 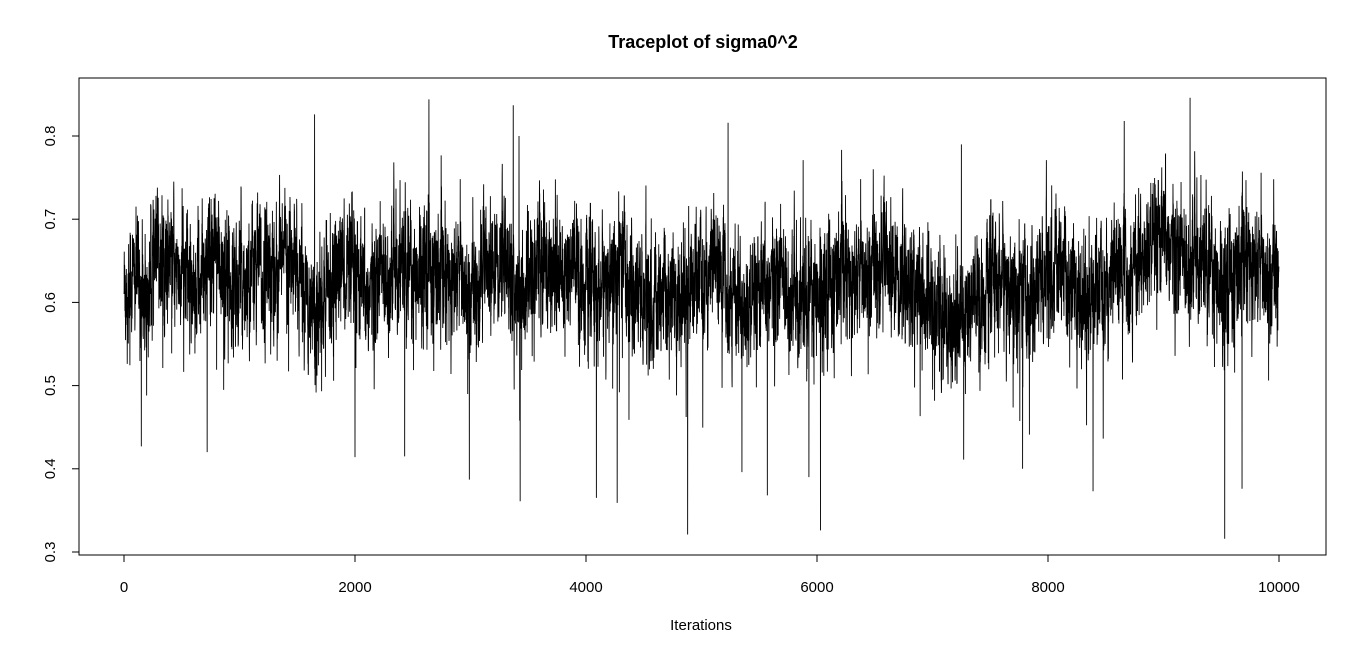 I want to click on chart-title: Traceplot of sigma0^2, so click(x=703, y=42).